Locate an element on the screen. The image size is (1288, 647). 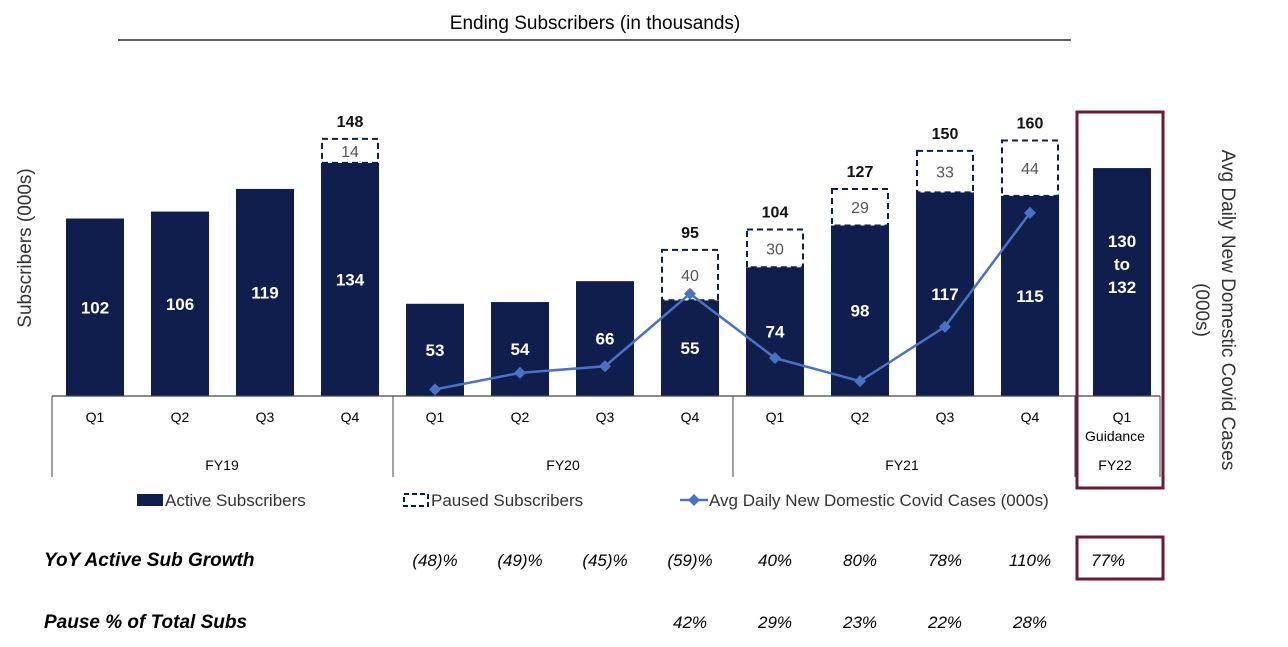
total-label: 150 is located at coordinates (945, 134).